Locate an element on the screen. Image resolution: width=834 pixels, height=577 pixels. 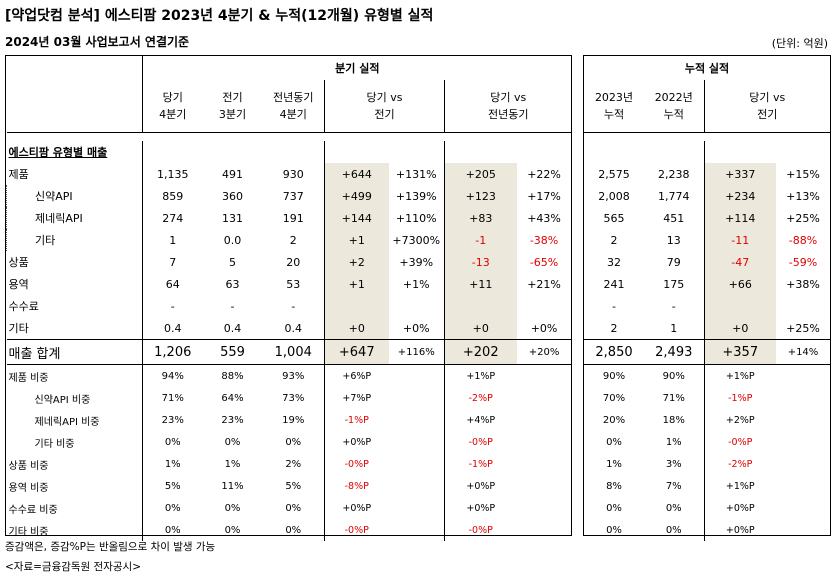
table-row: 기타 0.4 0.4 0.4 +0 +0% +0 +0% is located at coordinates (289, 328).